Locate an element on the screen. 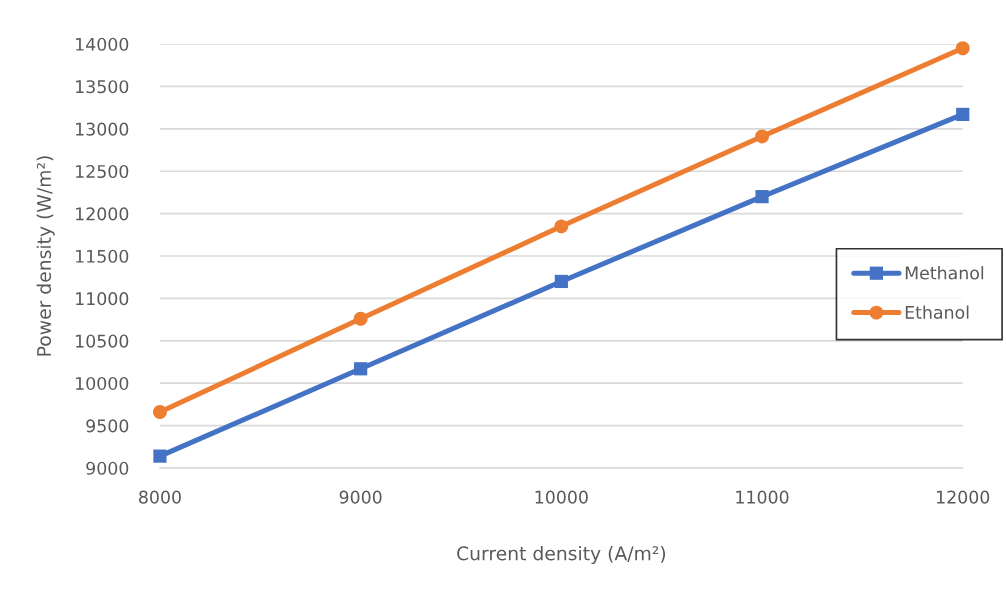 This screenshot has width=1006, height=599. x-axis-title: Current density (A/m²) is located at coordinates (561, 555).